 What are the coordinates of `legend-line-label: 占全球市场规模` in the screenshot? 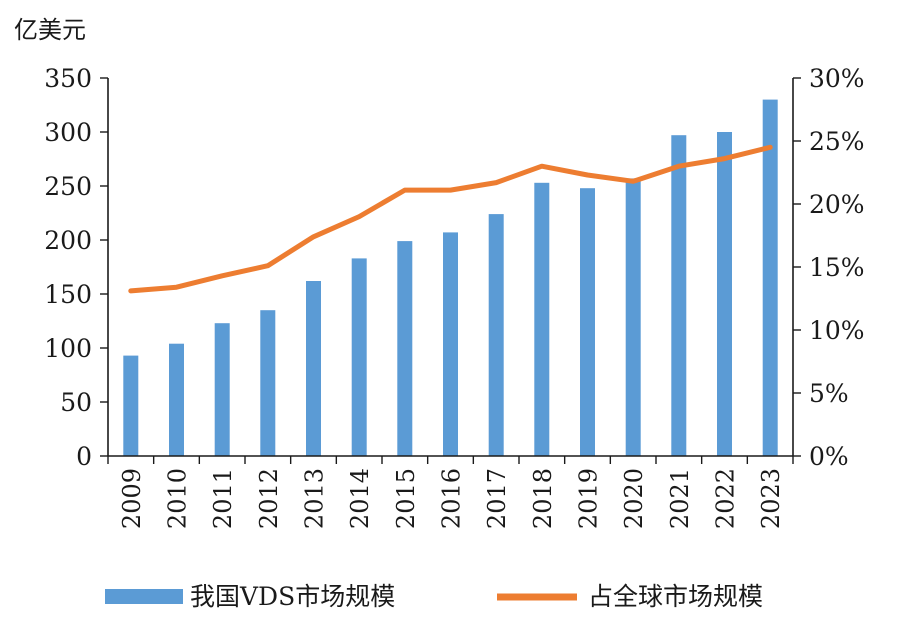 It's located at (675, 596).